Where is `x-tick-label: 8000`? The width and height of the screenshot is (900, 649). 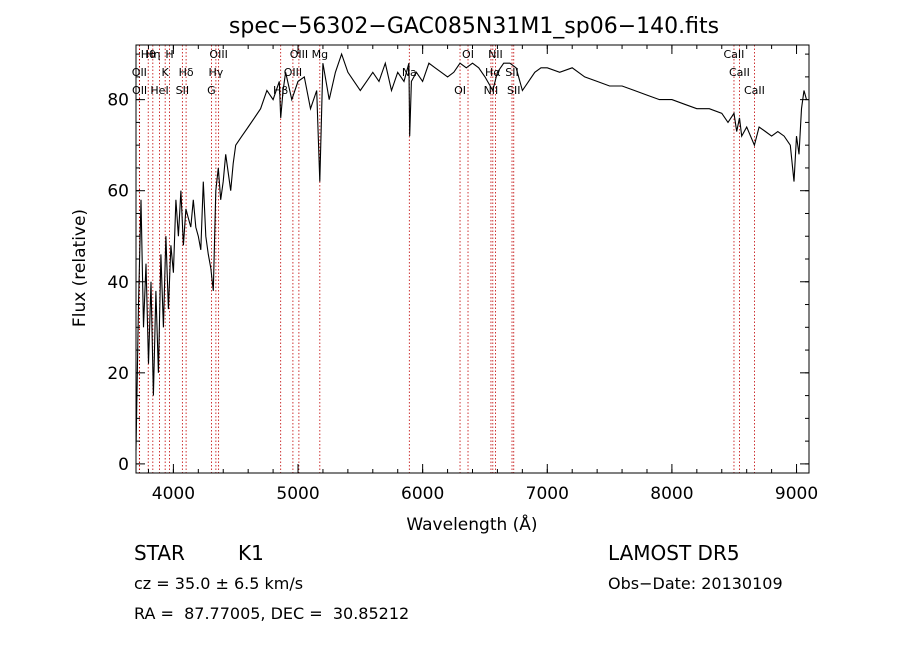 x-tick-label: 8000 is located at coordinates (671, 494).